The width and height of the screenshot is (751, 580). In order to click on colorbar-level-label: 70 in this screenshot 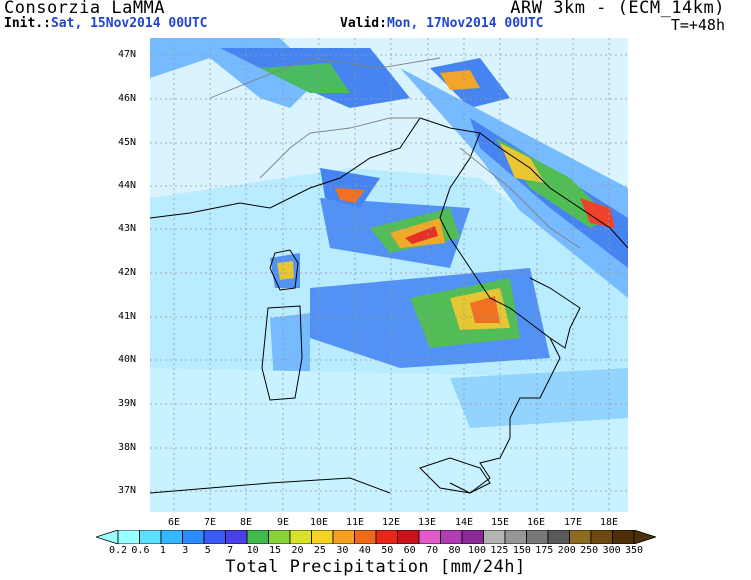, I will do `click(432, 550)`.